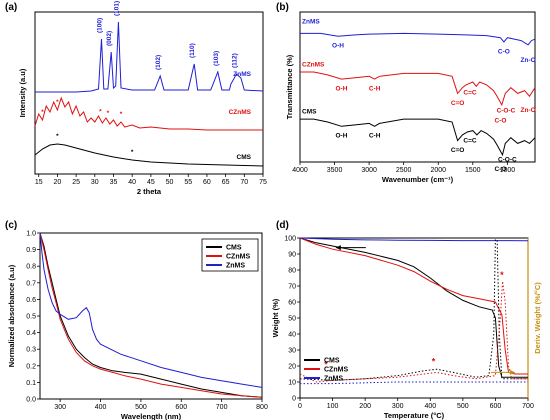  I want to click on uv-legend-label: ZnMS, so click(235, 266).